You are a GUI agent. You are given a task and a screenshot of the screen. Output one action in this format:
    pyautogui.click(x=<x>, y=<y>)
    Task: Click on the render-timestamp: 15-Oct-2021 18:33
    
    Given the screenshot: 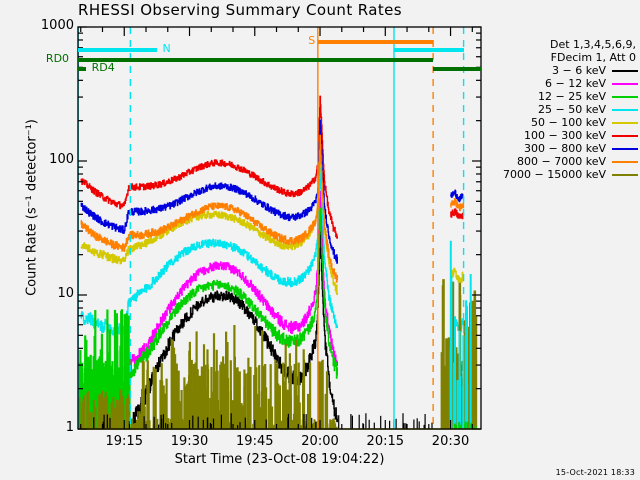 What is the action you would take?
    pyautogui.click(x=595, y=472)
    